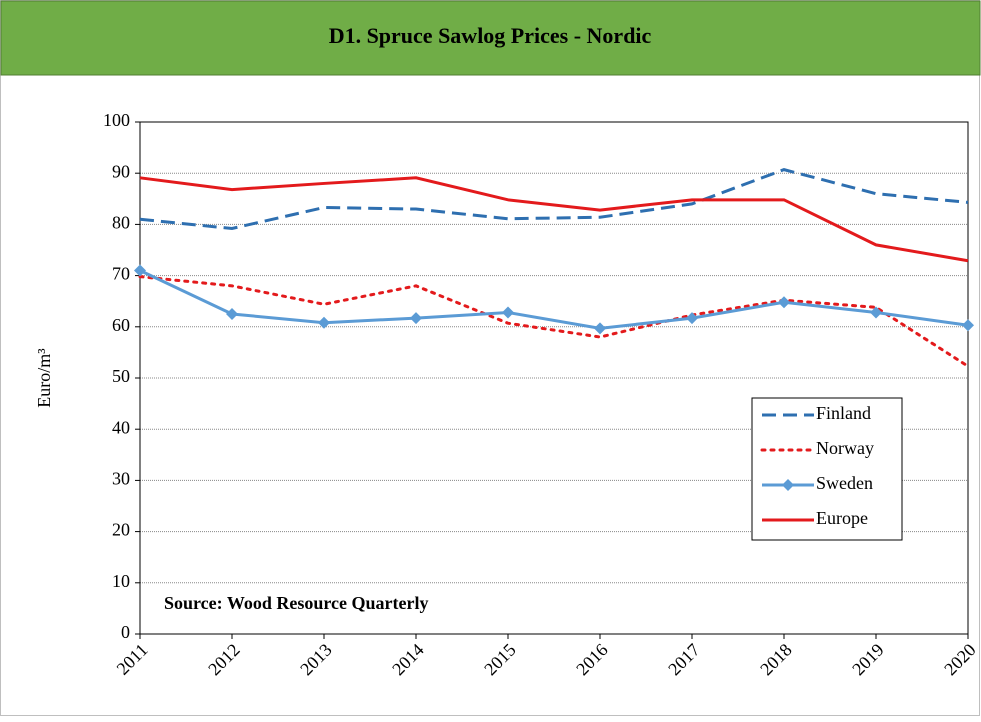  I want to click on legend-label: Europe, so click(842, 518).